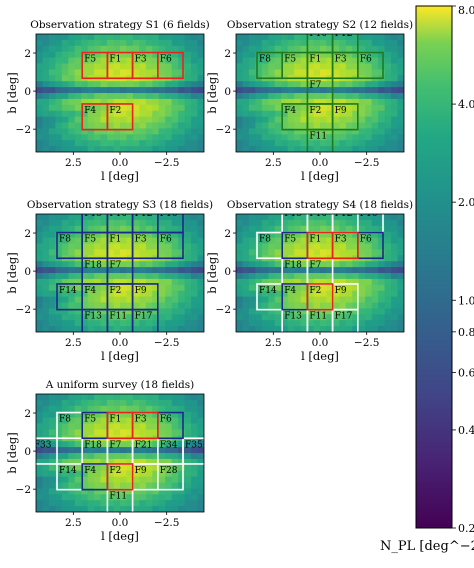  I want to click on field-label: F11, so click(318, 137).